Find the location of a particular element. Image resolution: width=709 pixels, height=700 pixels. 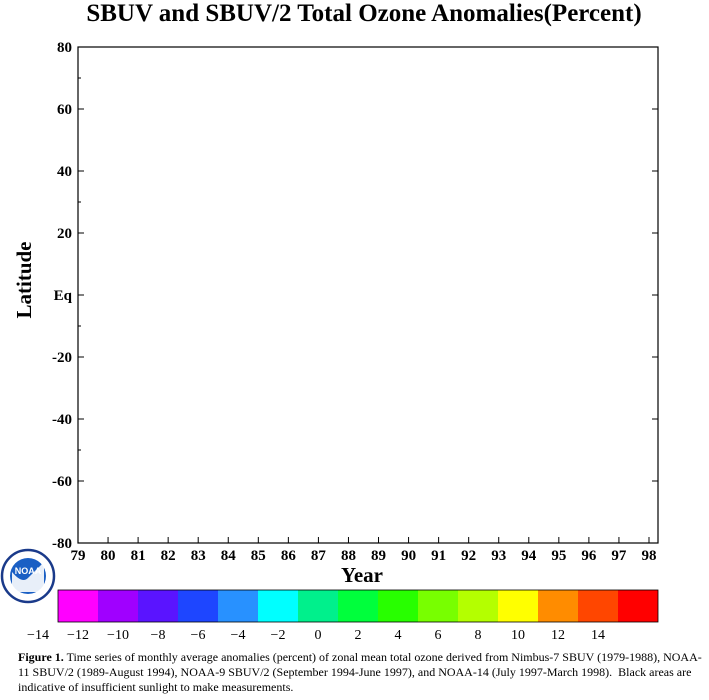

x-tick-label: 91 is located at coordinates (438, 556).